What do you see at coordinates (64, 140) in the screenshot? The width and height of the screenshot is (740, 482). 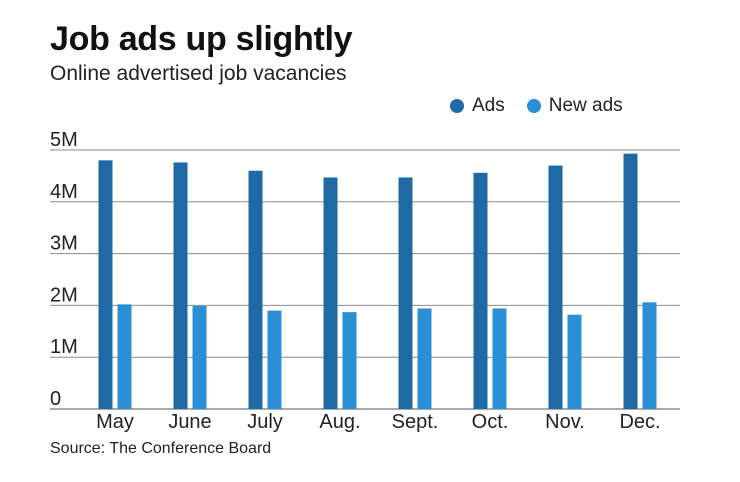 I see `y-tick-label: 5M` at bounding box center [64, 140].